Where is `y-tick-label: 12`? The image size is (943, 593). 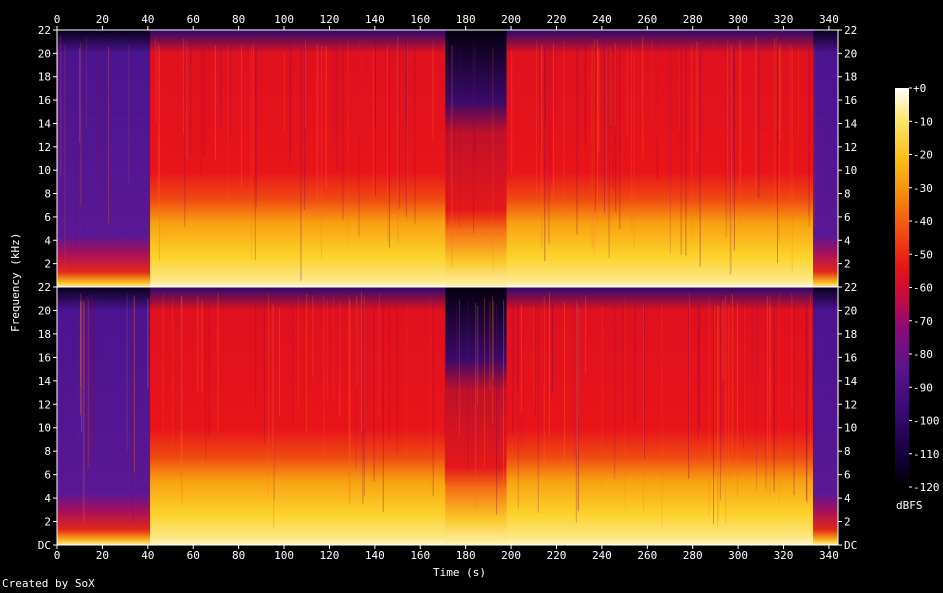
y-tick-label: 12 is located at coordinates (850, 404).